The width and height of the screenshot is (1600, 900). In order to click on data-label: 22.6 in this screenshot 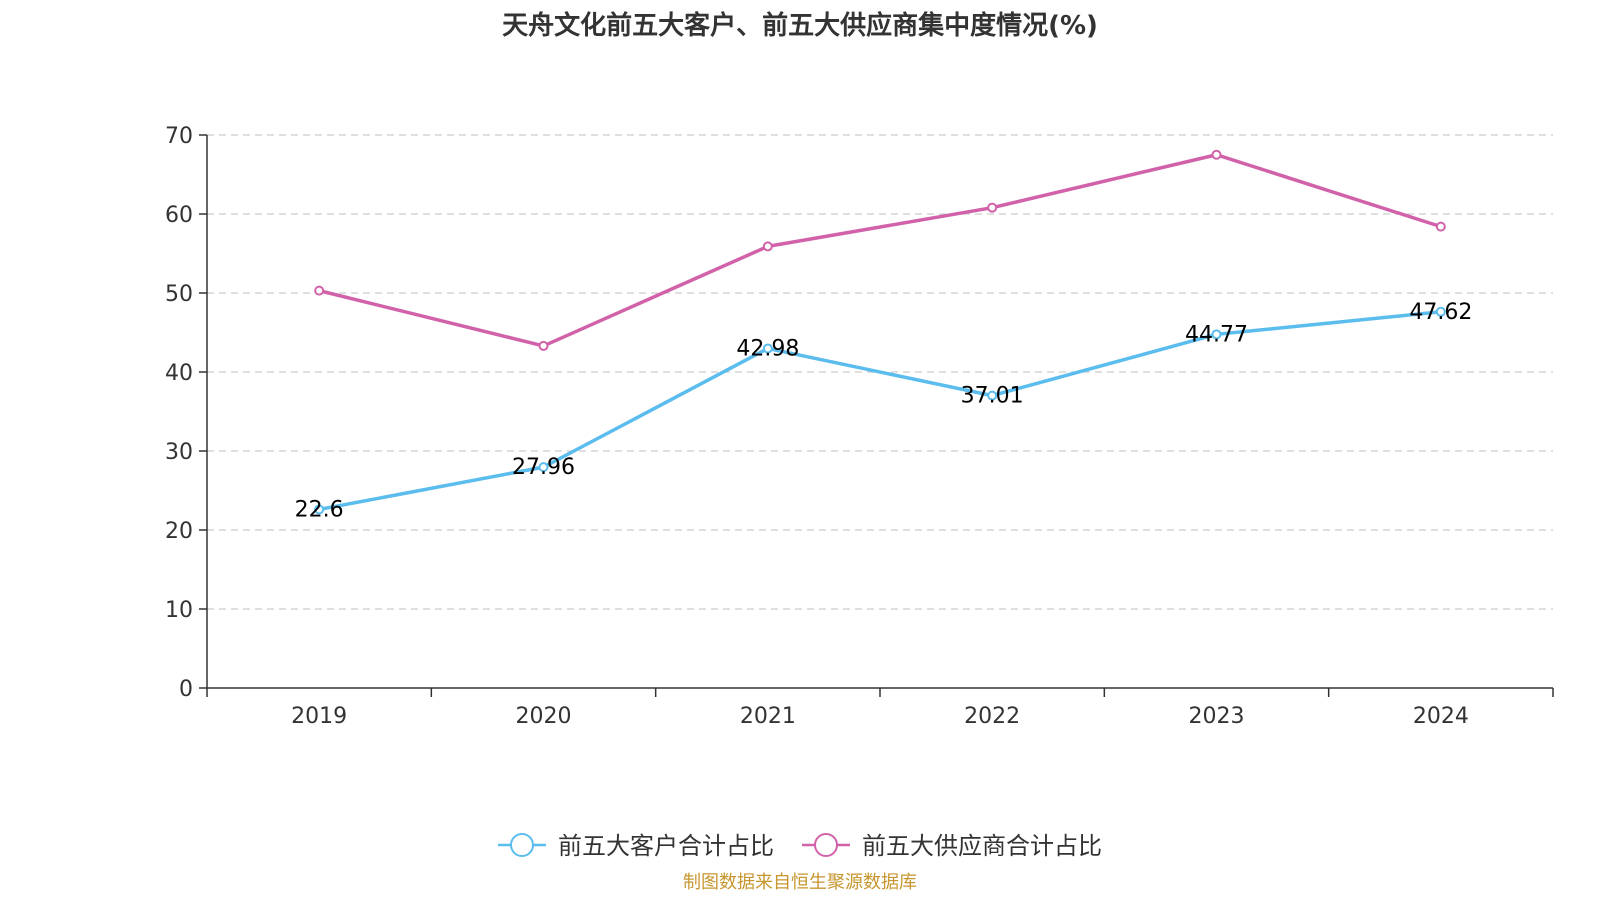, I will do `click(319, 509)`.